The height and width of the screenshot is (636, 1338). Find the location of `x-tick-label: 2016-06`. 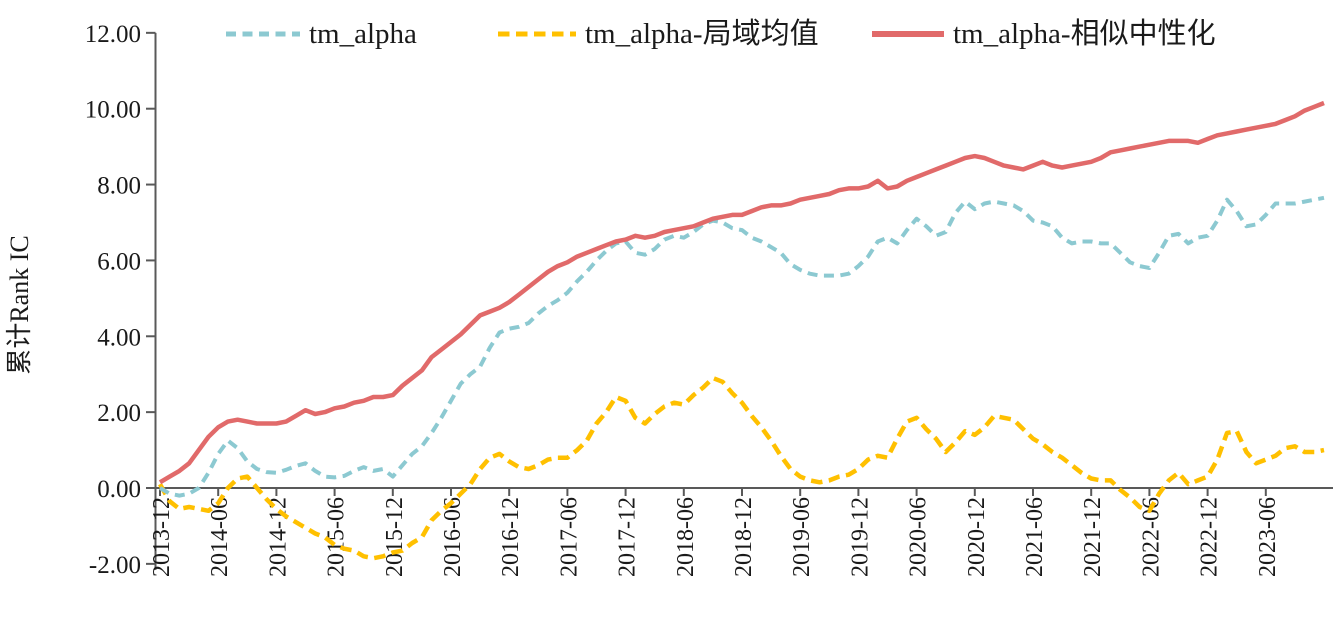

x-tick-label: 2016-06 is located at coordinates (453, 537).